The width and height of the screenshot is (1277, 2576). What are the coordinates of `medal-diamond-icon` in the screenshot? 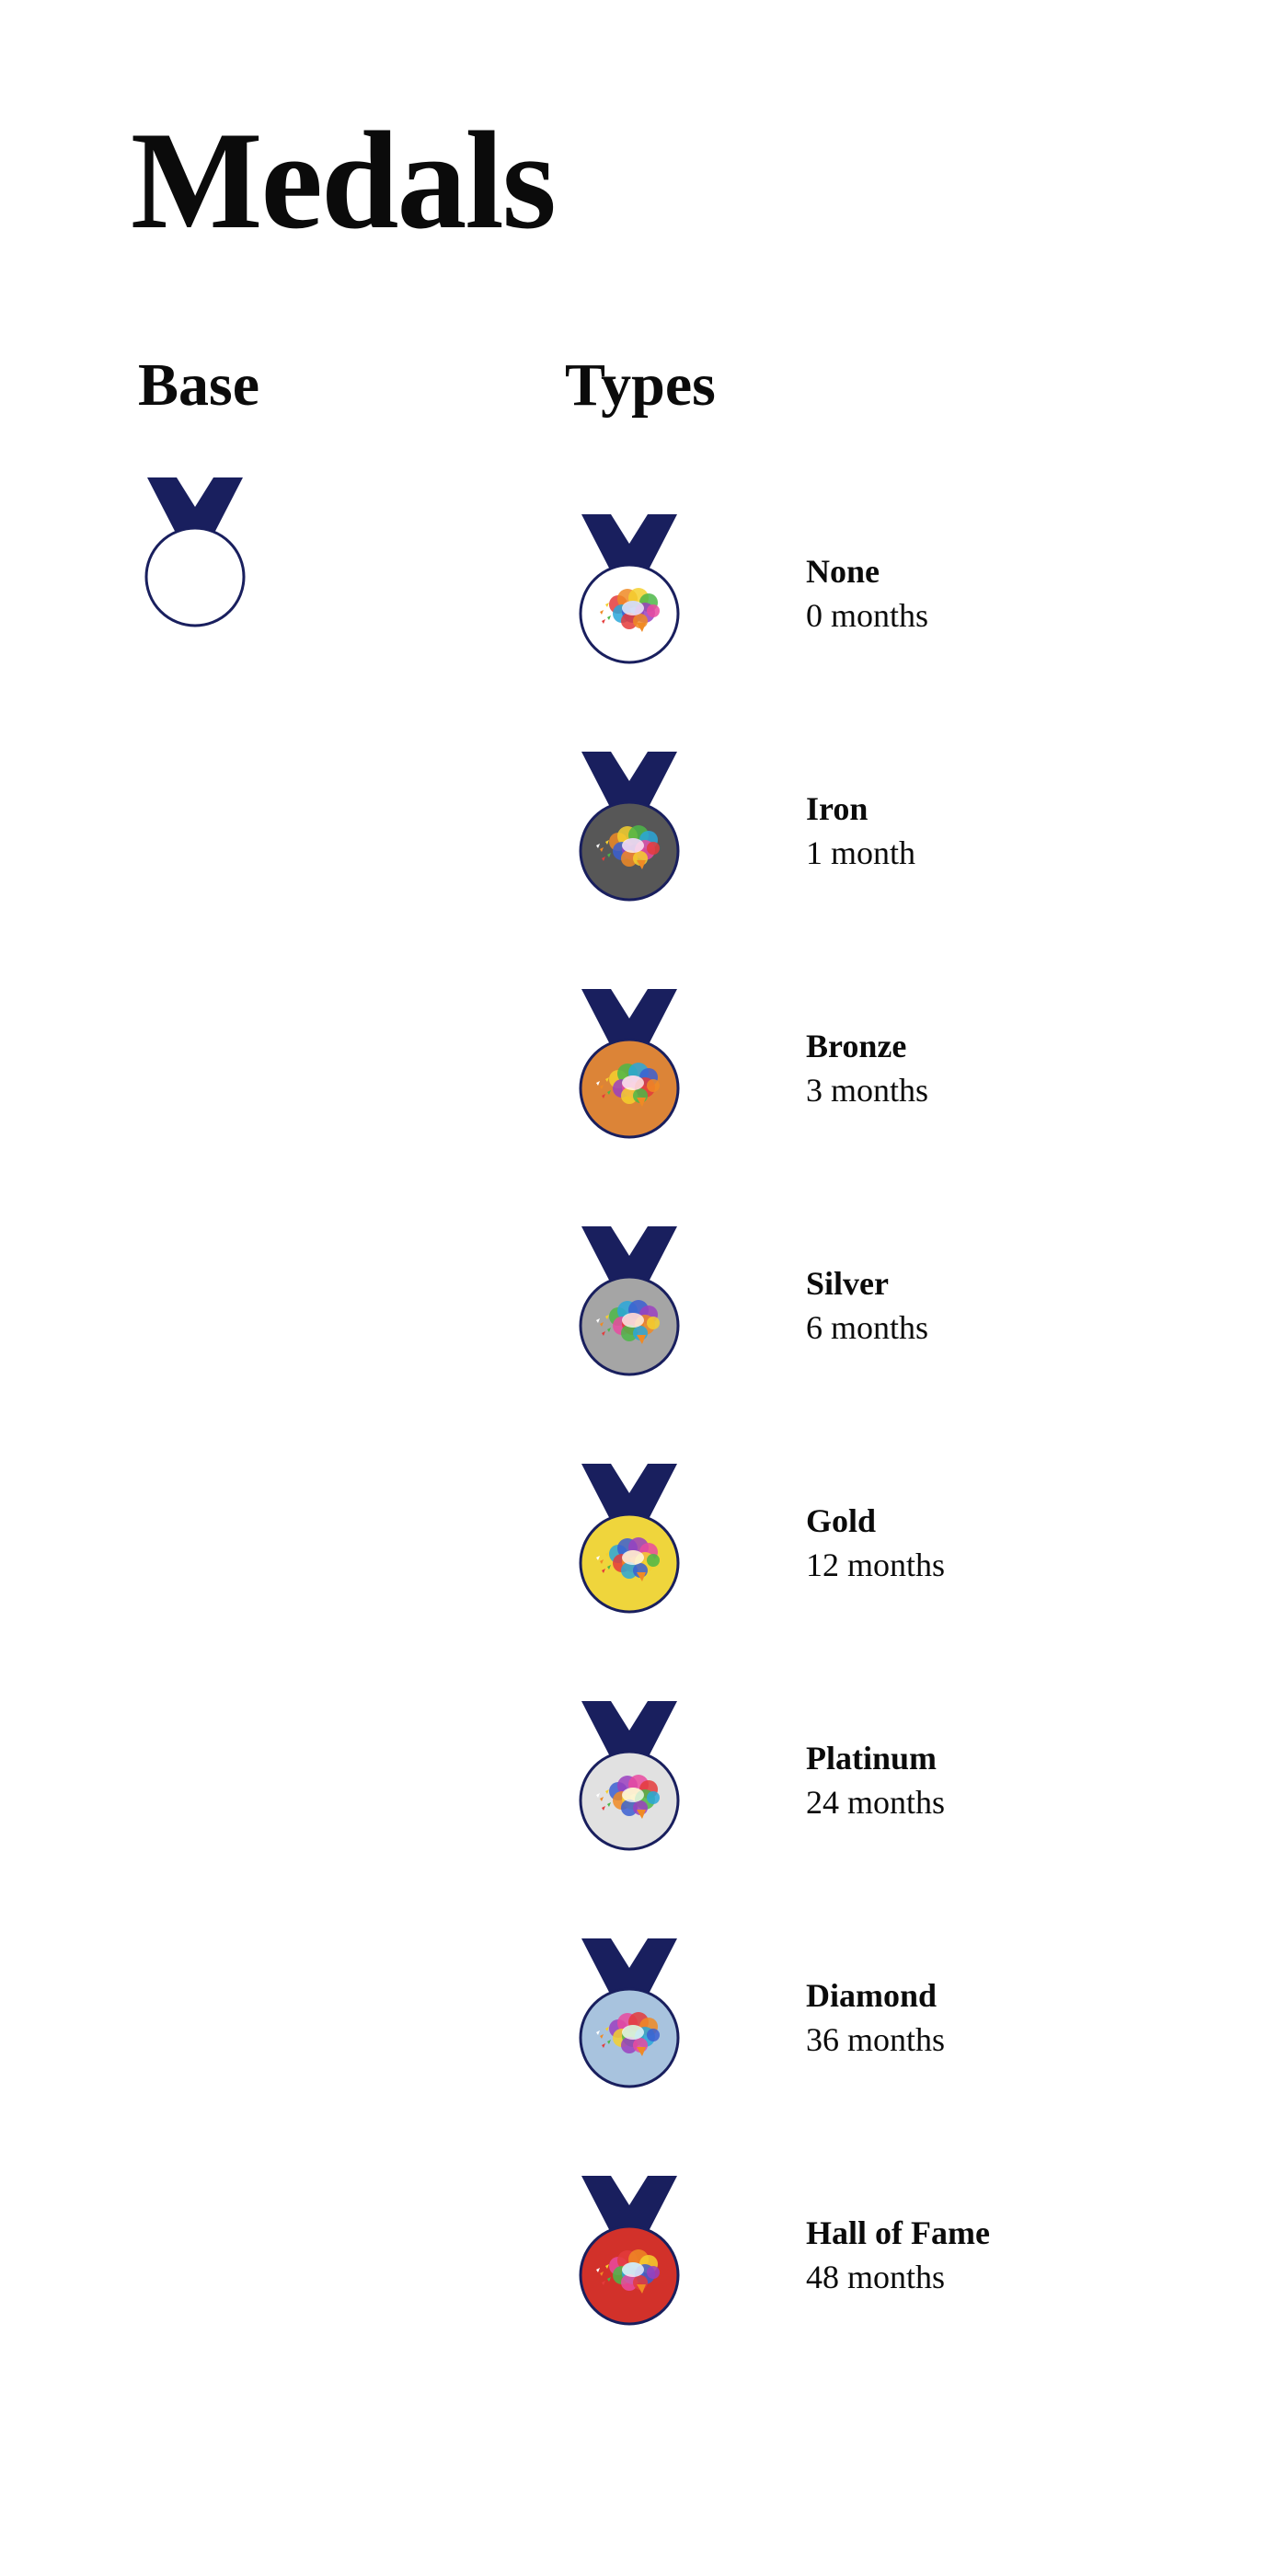 It's located at (629, 2014).